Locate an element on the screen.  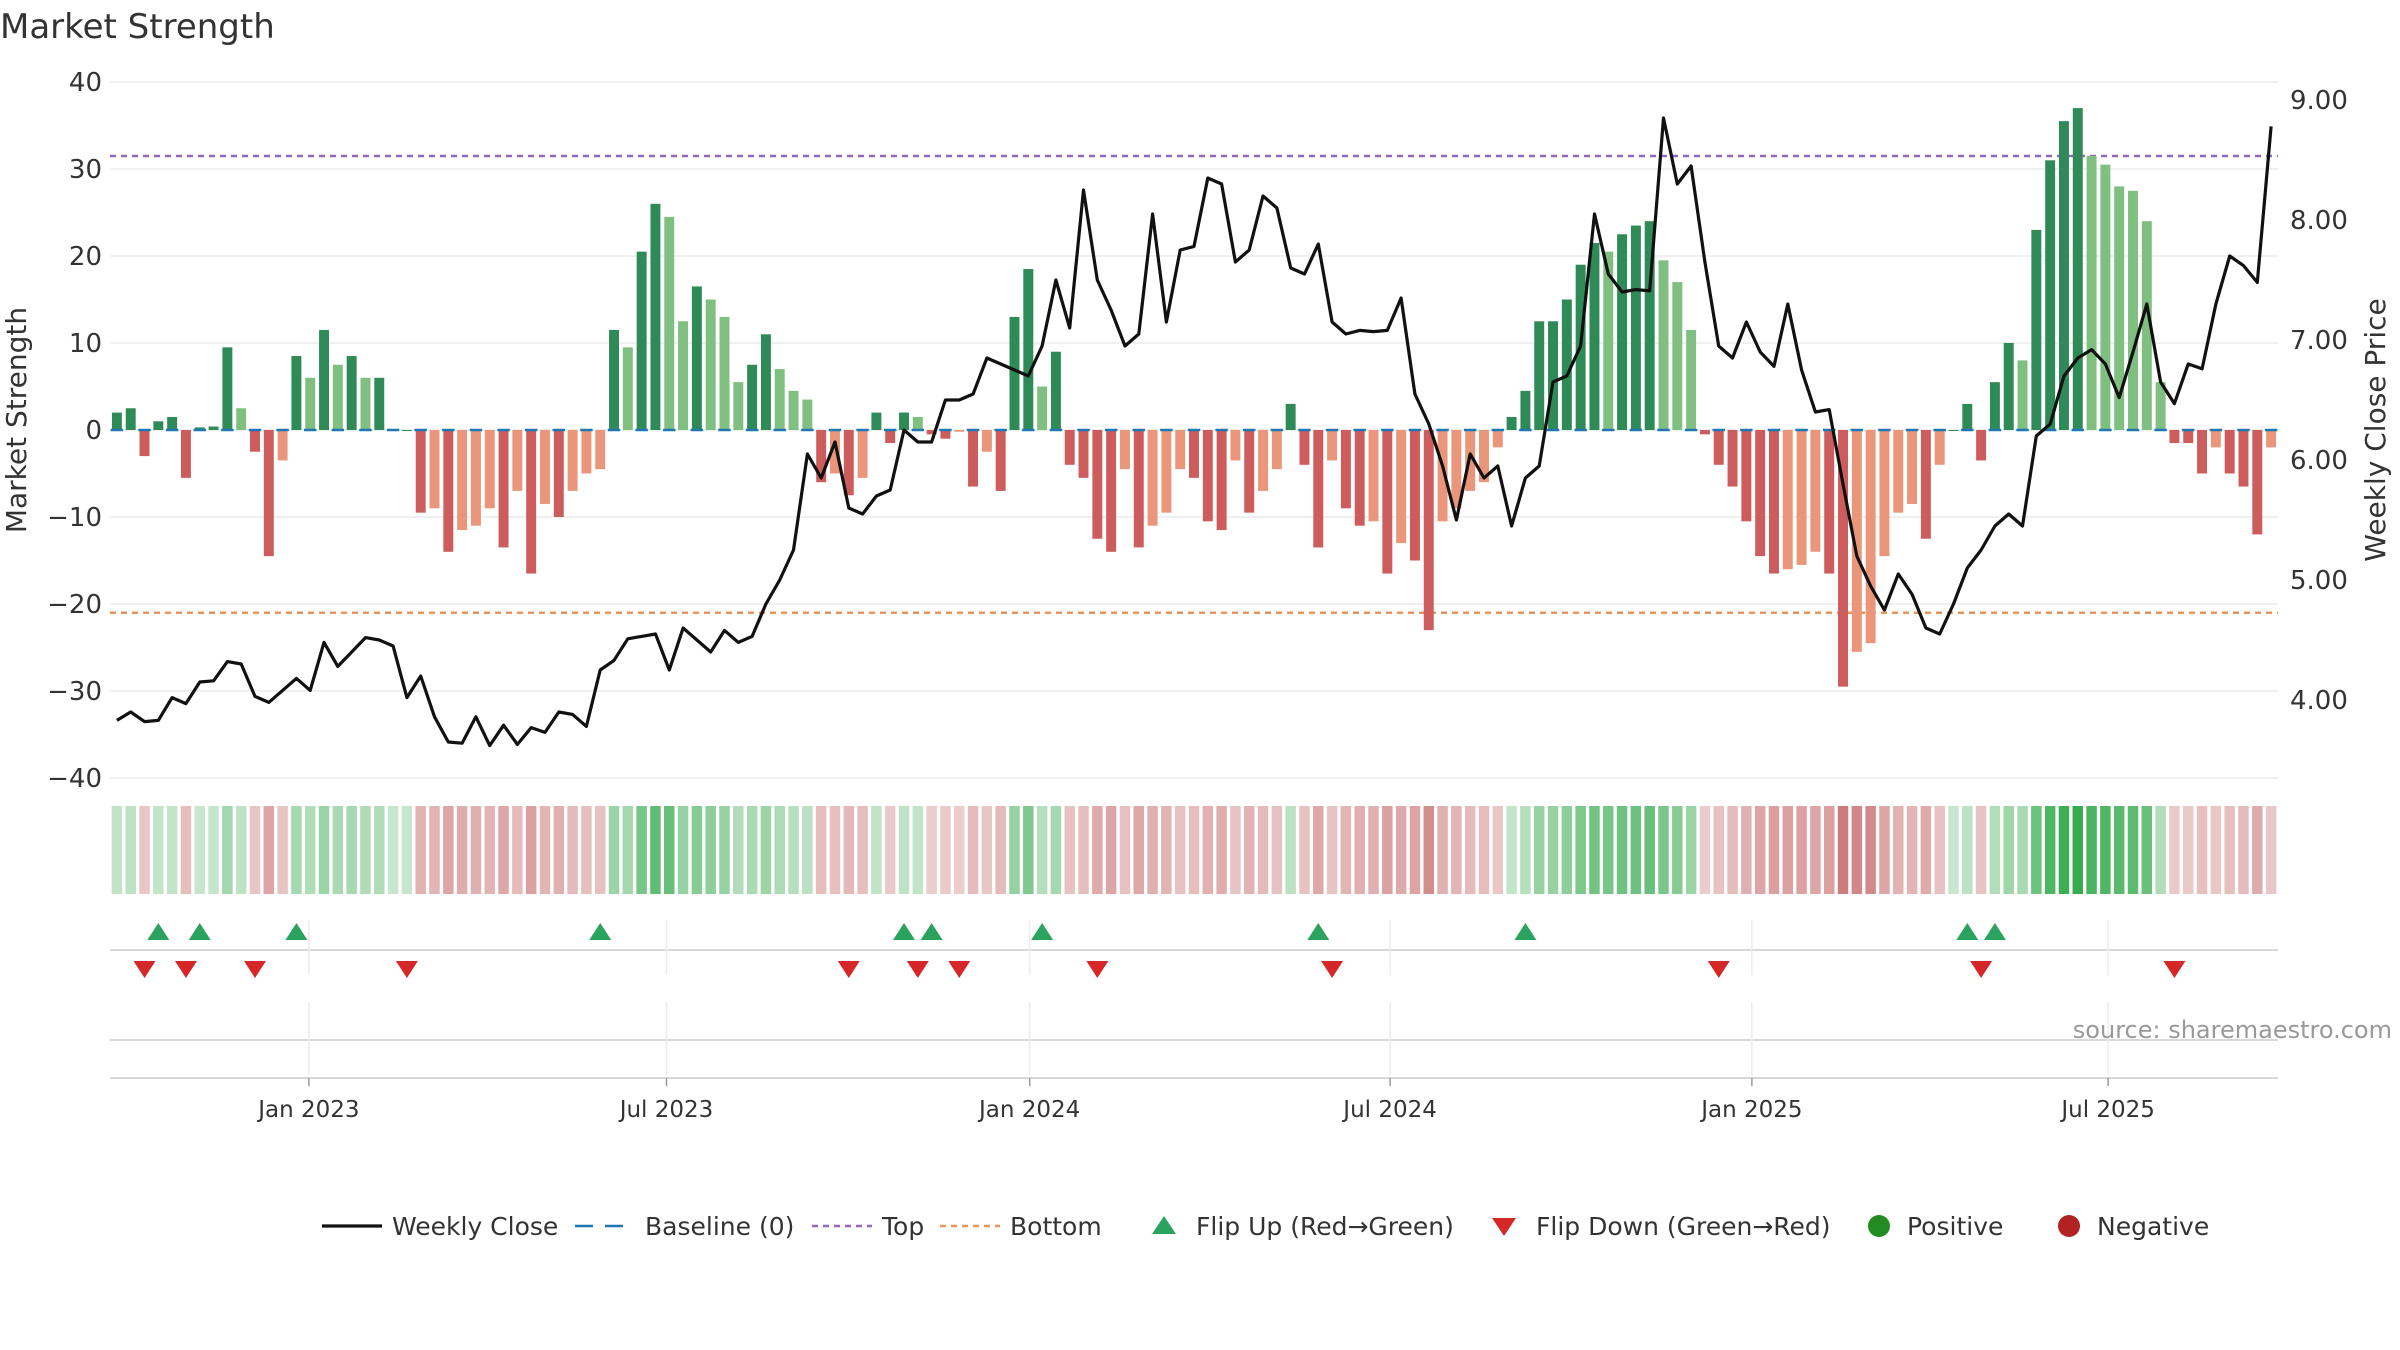
x-tick-label: Jul 2023 is located at coordinates (666, 1110).